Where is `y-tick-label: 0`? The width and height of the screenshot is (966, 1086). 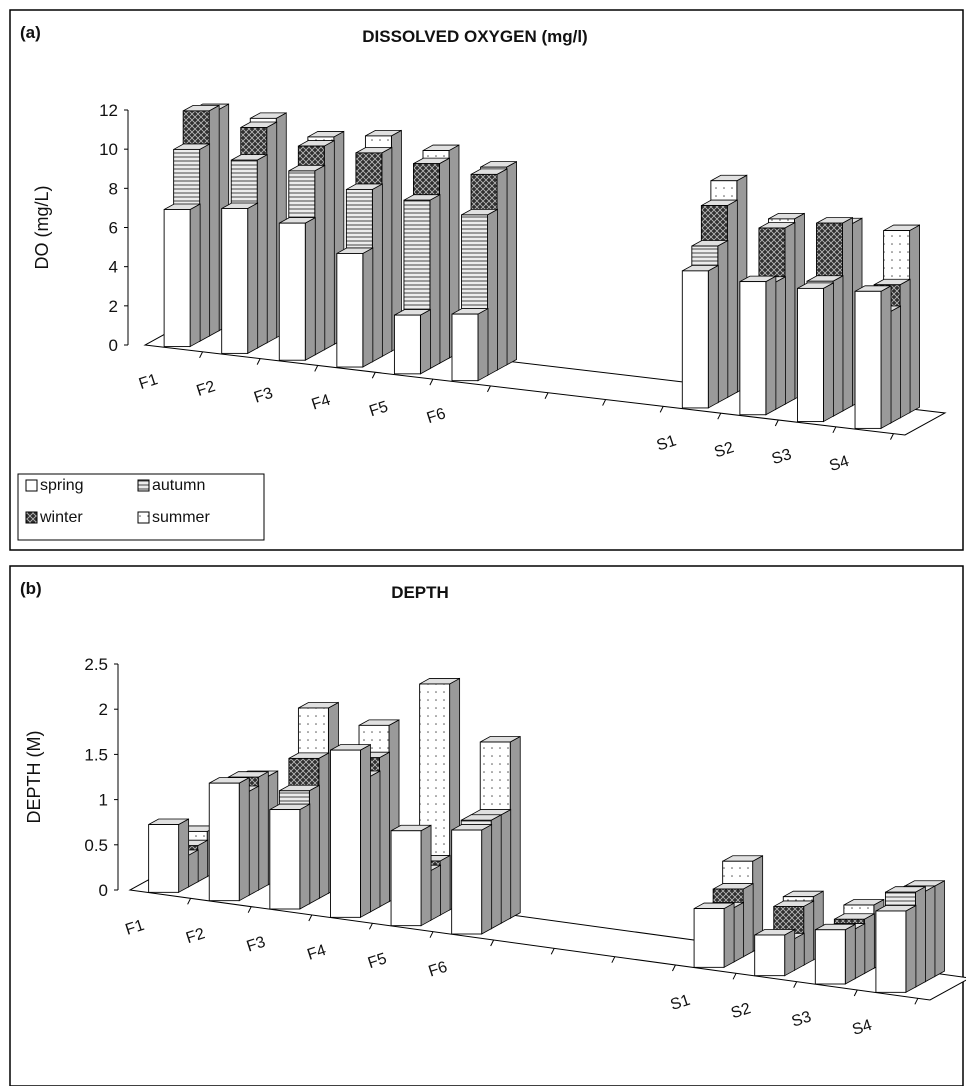
y-tick-label: 0 is located at coordinates (103, 890).